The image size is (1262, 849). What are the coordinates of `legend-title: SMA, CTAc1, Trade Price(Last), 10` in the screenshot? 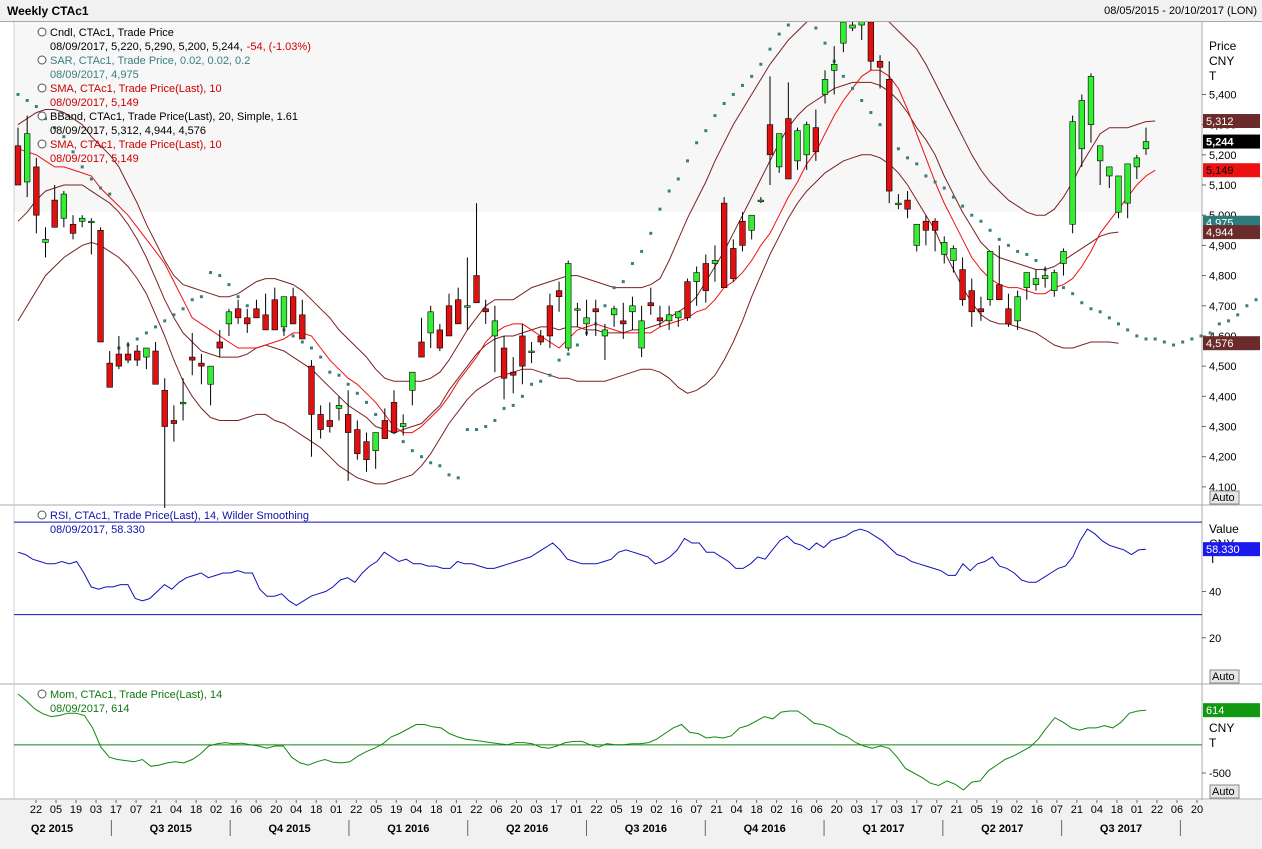 It's located at (136, 145).